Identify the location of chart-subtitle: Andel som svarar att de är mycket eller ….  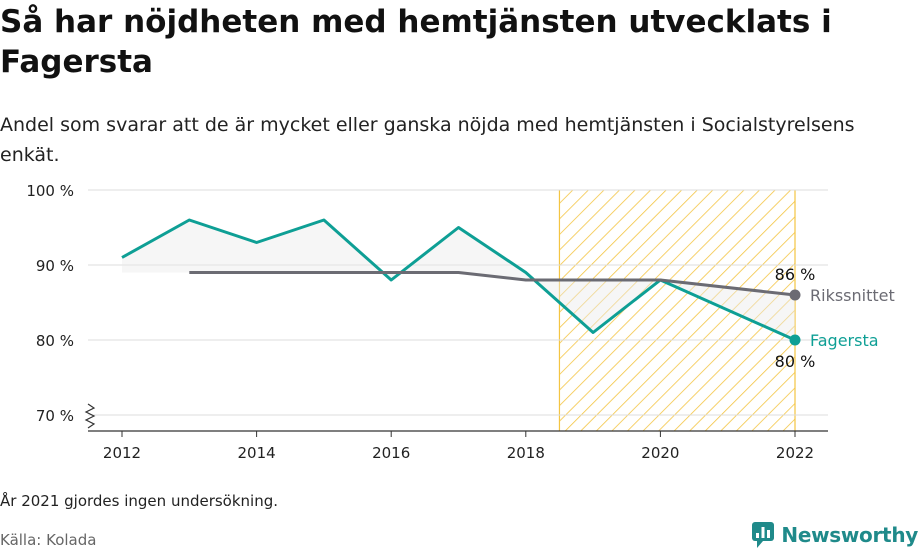
(427, 140).